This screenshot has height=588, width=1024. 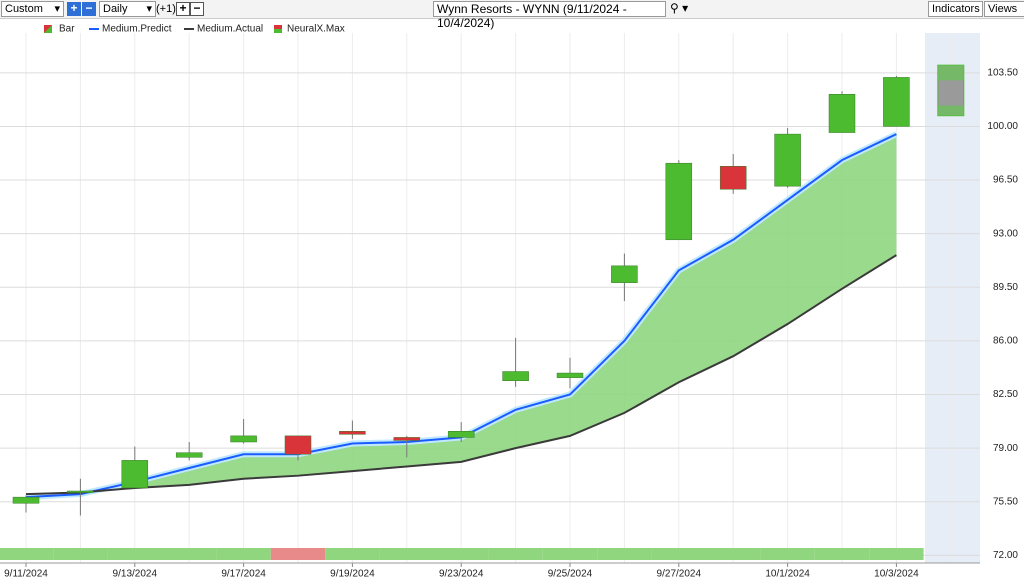 I want to click on preset-dropdown: Custom ▾, so click(x=32, y=9).